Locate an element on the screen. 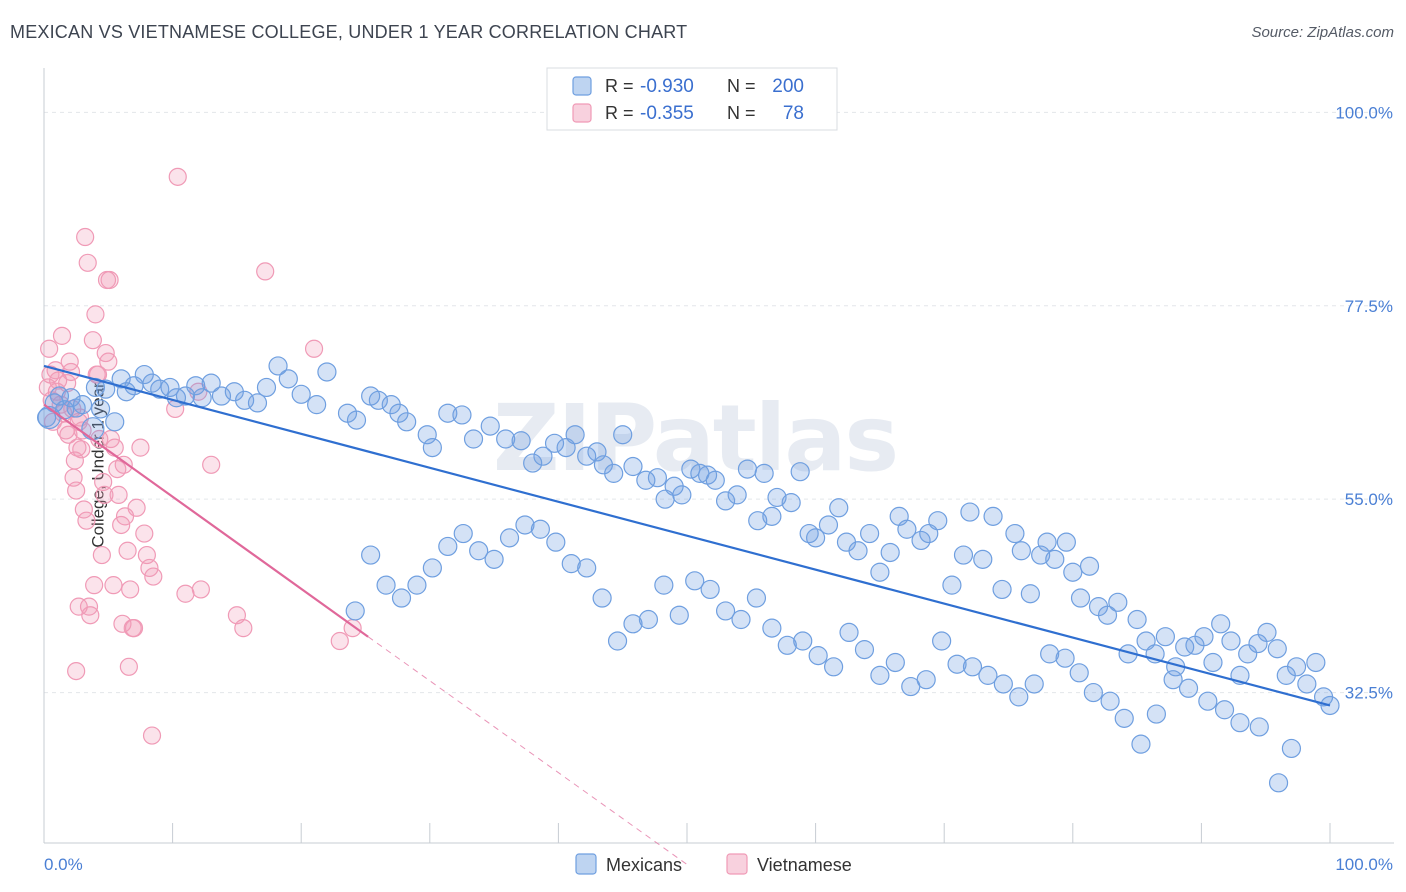  legend-n-label: N = is located at coordinates (741, 113).